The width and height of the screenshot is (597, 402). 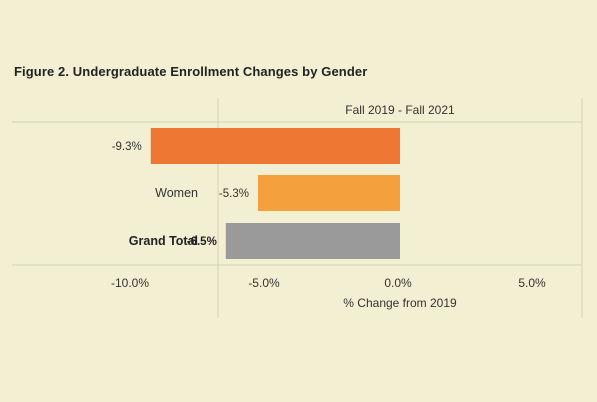 What do you see at coordinates (130, 283) in the screenshot?
I see `tick-label: -10.0%` at bounding box center [130, 283].